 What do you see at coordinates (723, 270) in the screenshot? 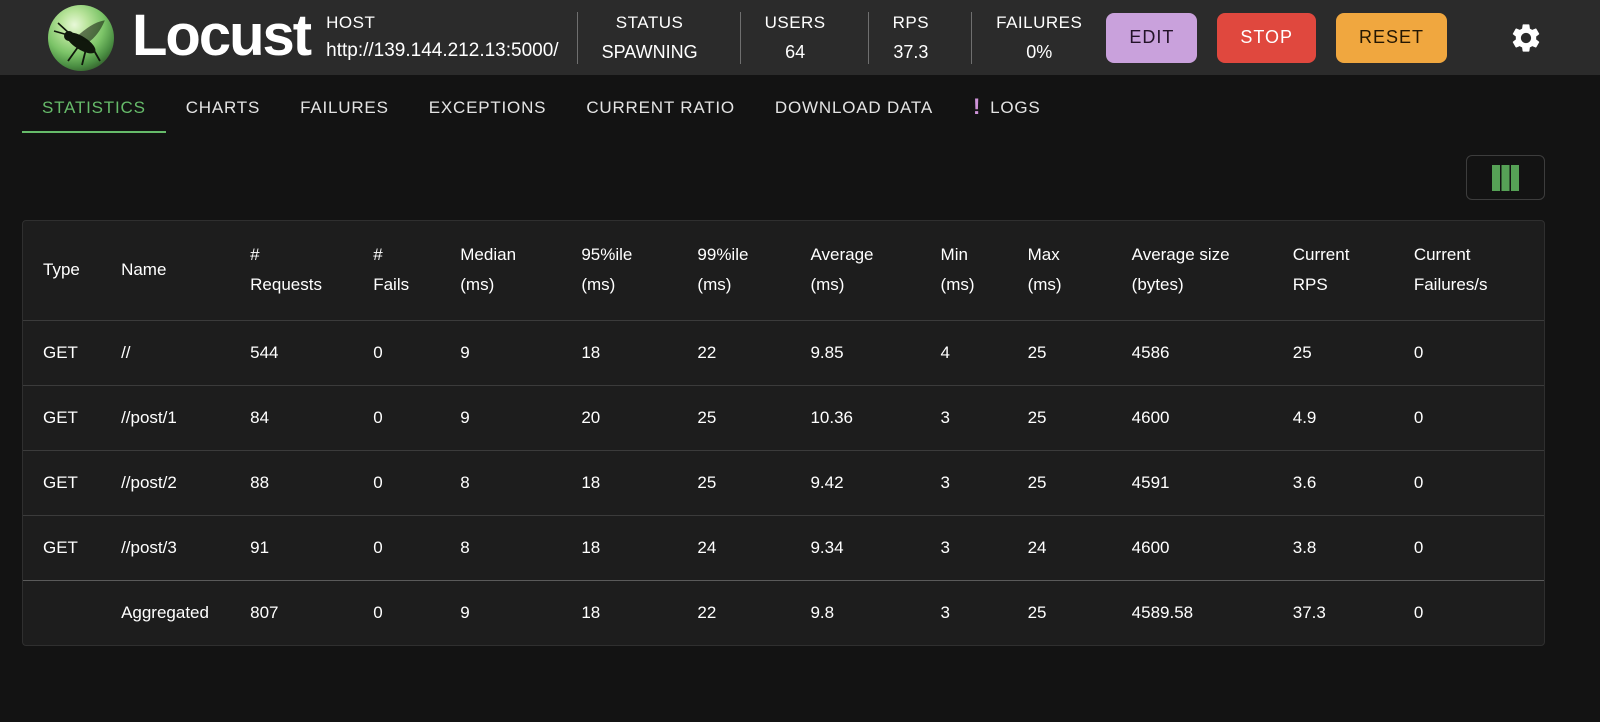
I see `column-header: 99%ile (ms)` at bounding box center [723, 270].